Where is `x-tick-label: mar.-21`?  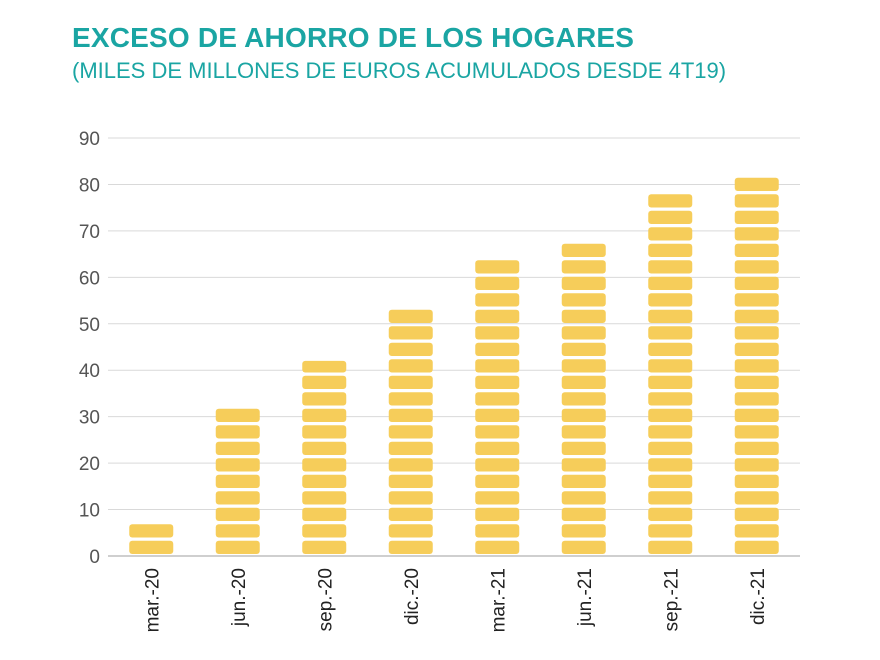 x-tick-label: mar.-21 is located at coordinates (498, 600).